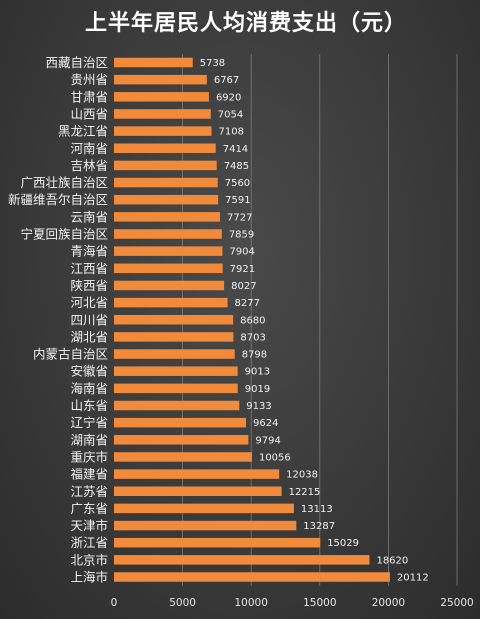  I want to click on category-label: 广西壮族自治区, so click(64, 182).